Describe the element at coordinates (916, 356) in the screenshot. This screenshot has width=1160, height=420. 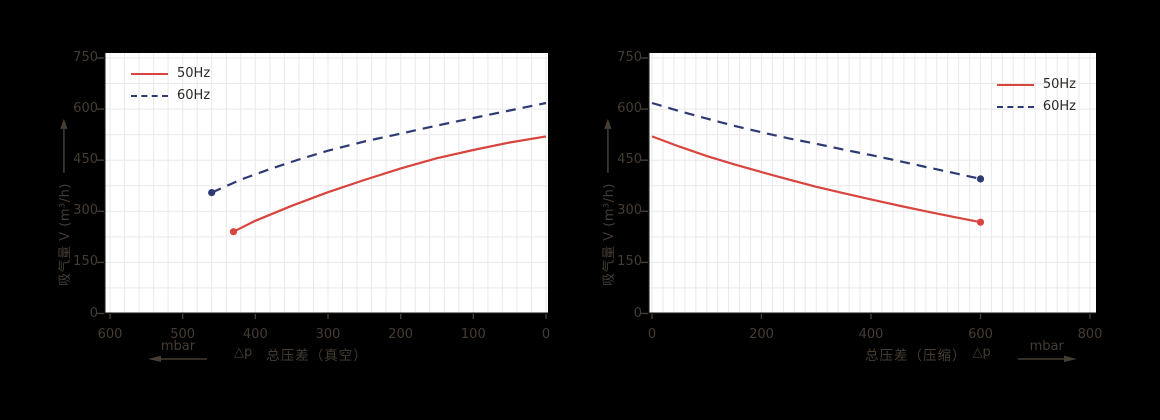
I see `x-axis-title: 总压差（压缩）` at that location.